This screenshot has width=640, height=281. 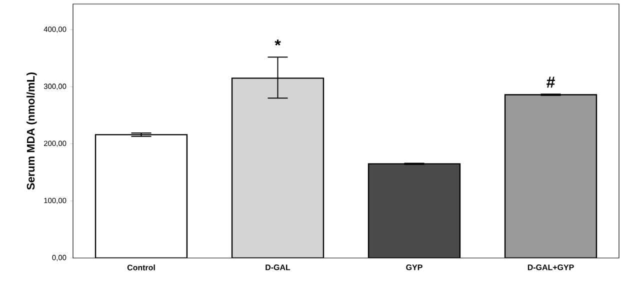 I want to click on data-label: #, so click(x=550, y=82).